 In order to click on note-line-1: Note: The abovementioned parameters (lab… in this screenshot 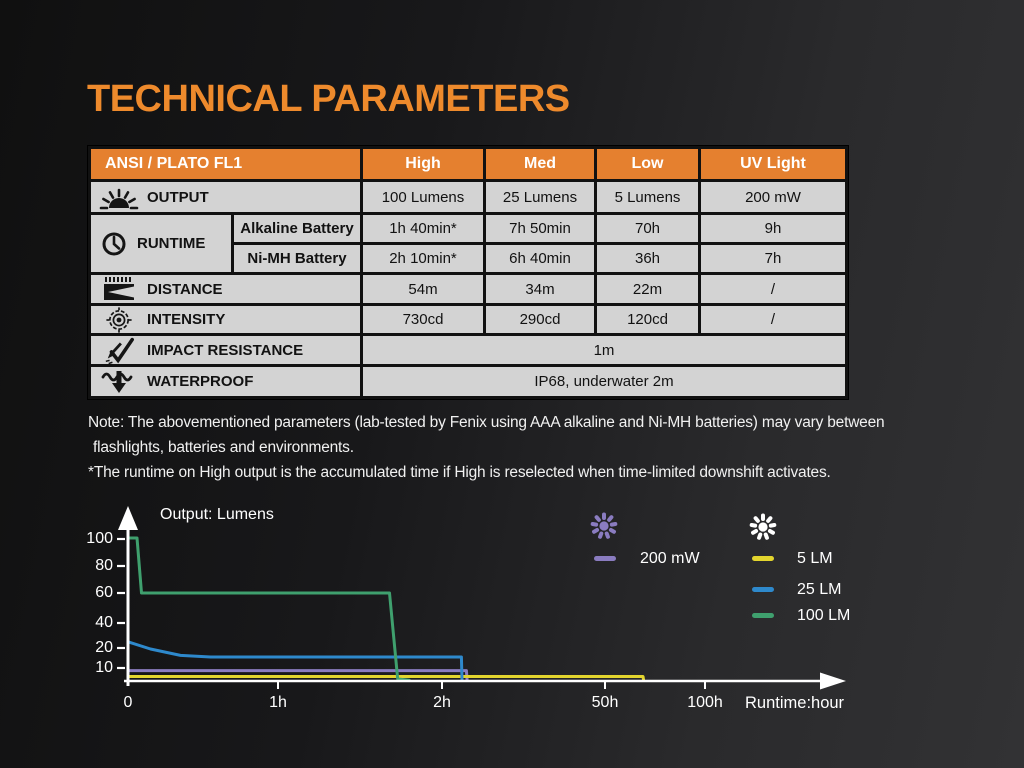, I will do `click(486, 422)`.